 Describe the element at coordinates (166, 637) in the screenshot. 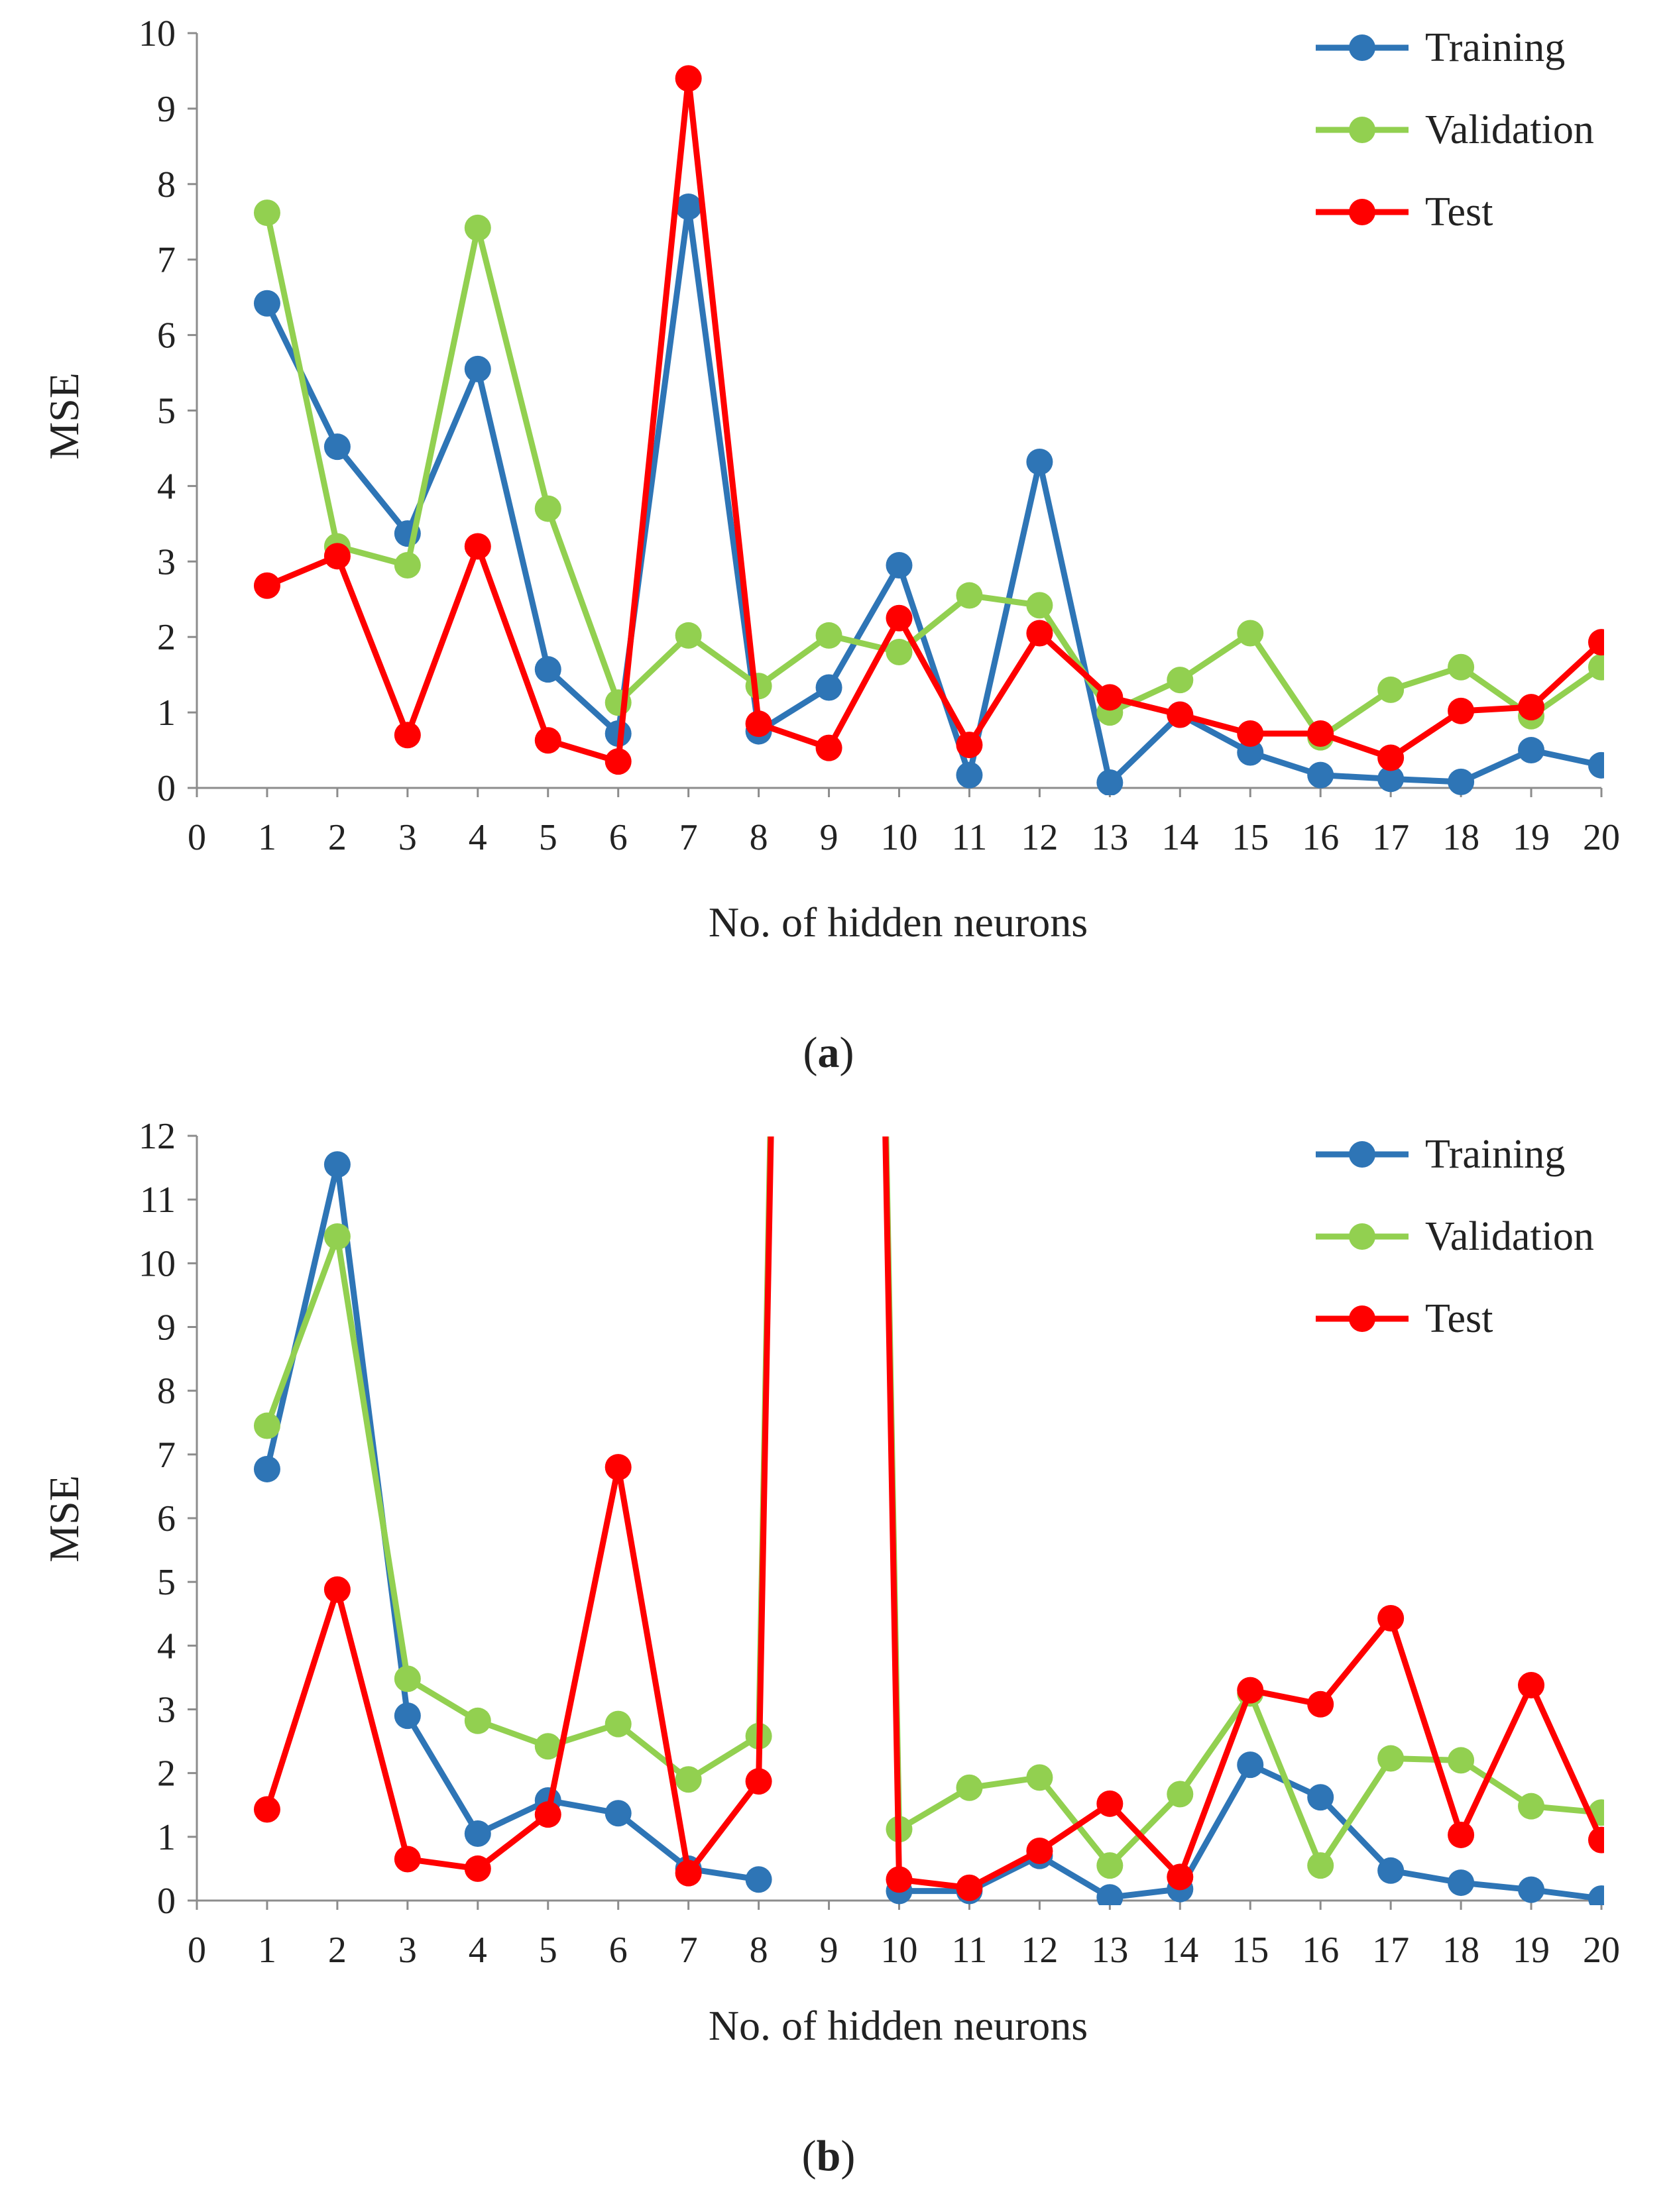

I see `y-tick-label: 2` at that location.